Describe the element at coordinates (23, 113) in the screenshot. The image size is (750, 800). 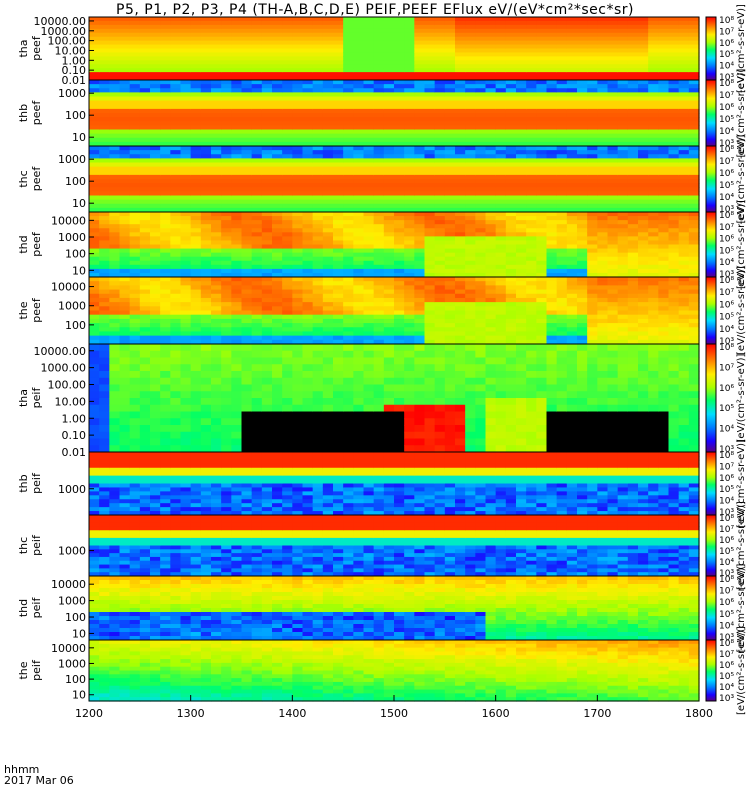
I see `y-axis-label: thb` at that location.